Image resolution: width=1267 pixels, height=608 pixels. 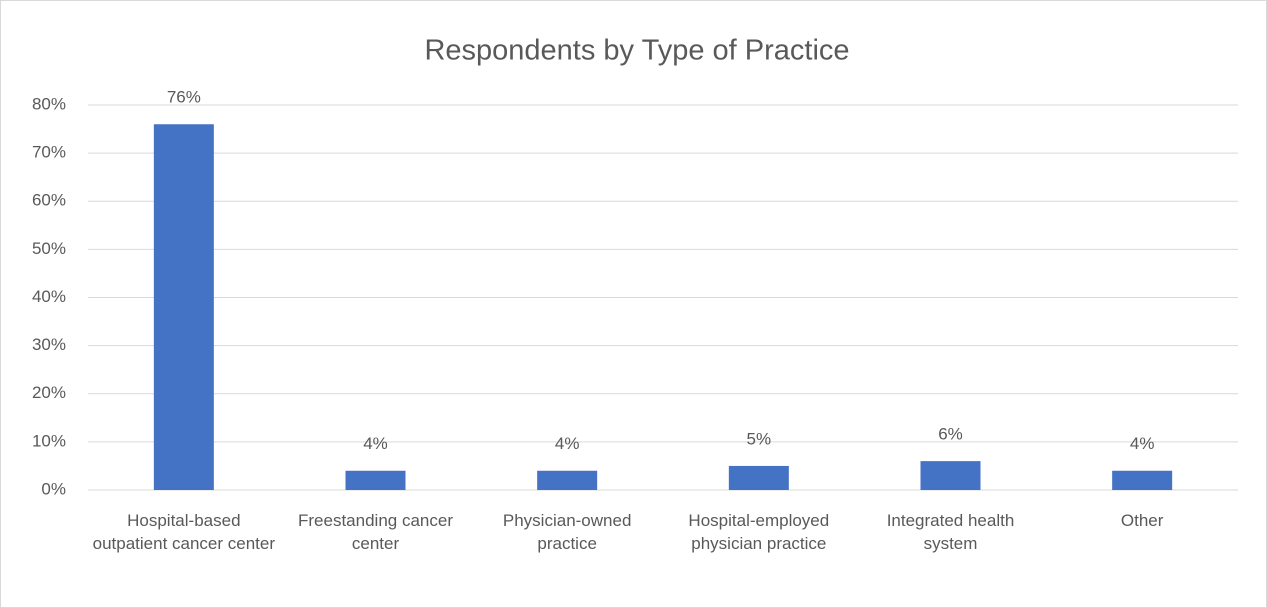 I want to click on data-label: 5%, so click(x=759, y=438).